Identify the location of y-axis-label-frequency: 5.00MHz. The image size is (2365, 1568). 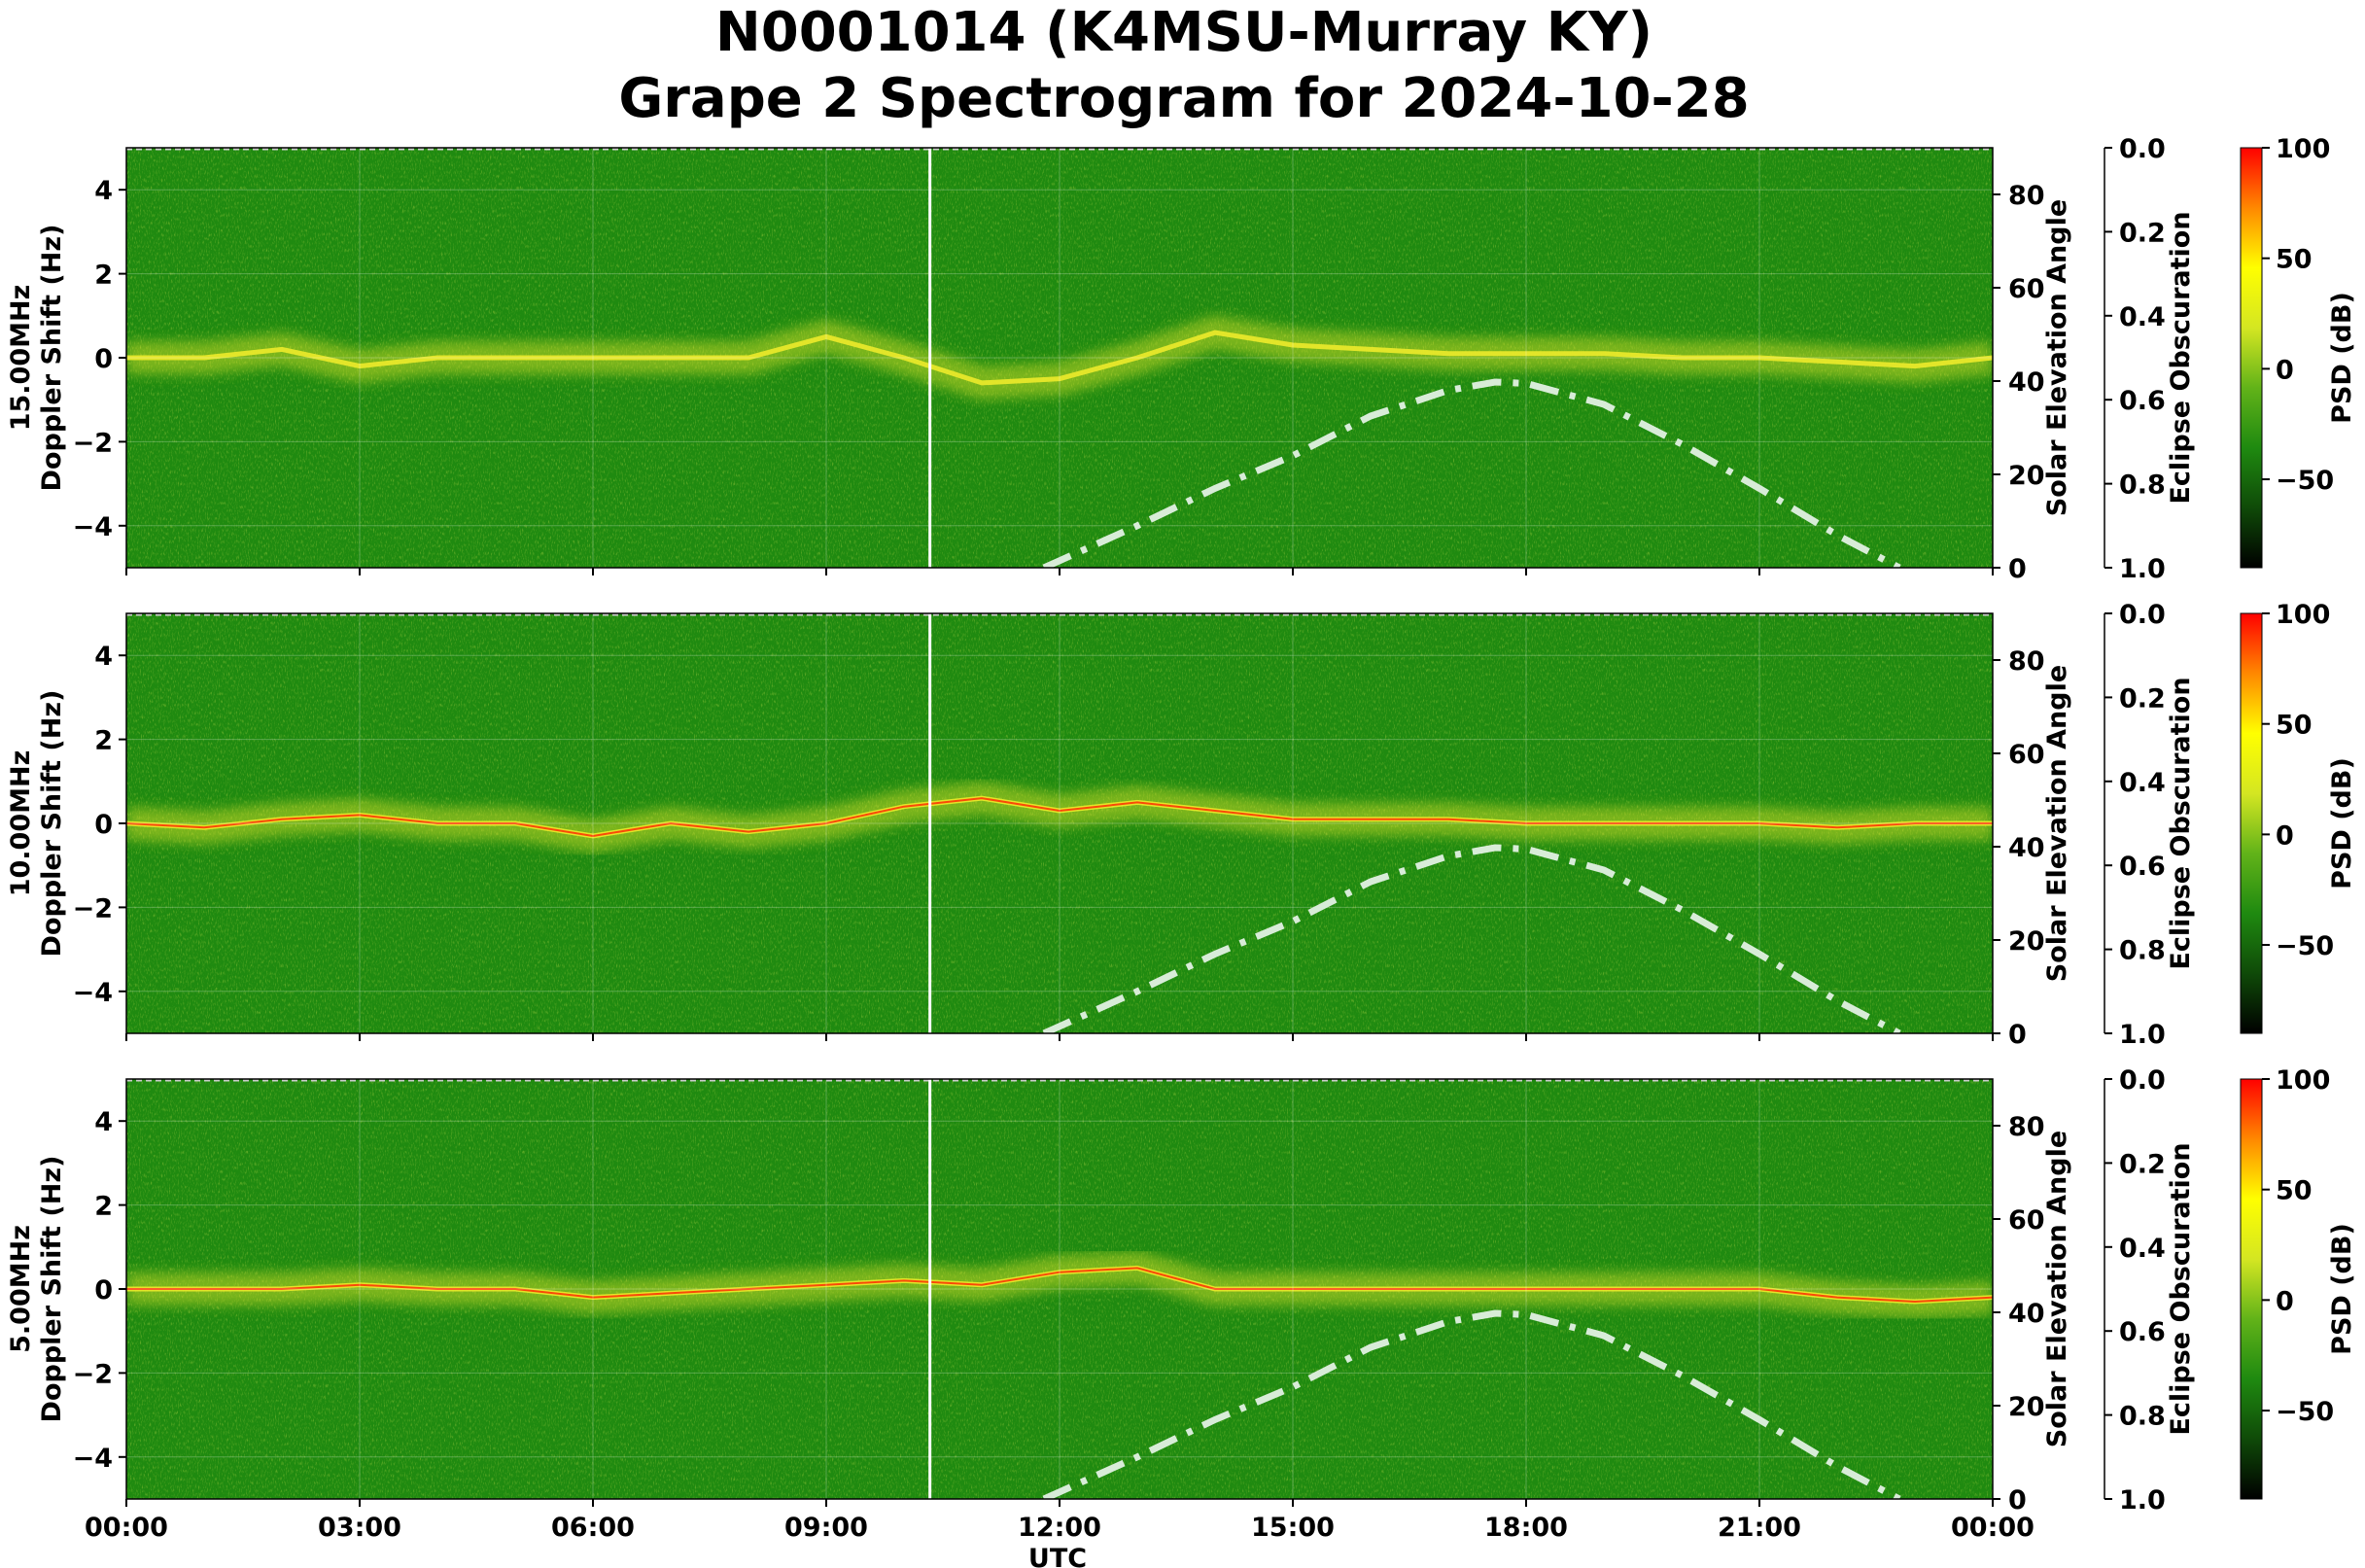
(21, 1289).